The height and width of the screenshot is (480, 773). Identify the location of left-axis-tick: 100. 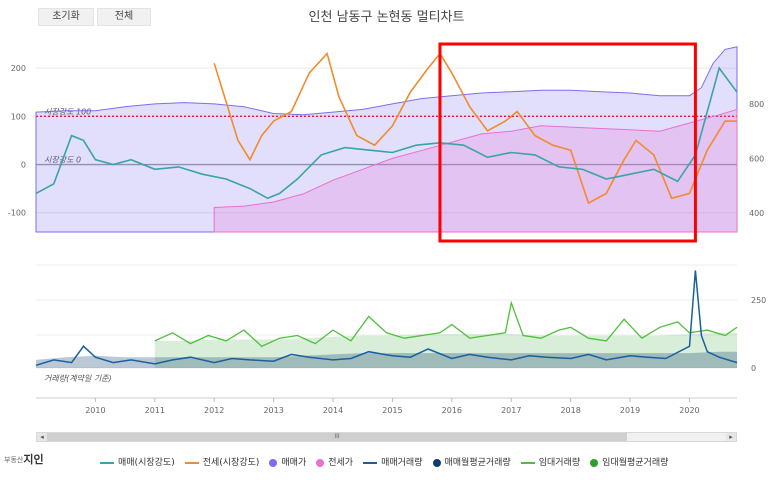
(18, 116).